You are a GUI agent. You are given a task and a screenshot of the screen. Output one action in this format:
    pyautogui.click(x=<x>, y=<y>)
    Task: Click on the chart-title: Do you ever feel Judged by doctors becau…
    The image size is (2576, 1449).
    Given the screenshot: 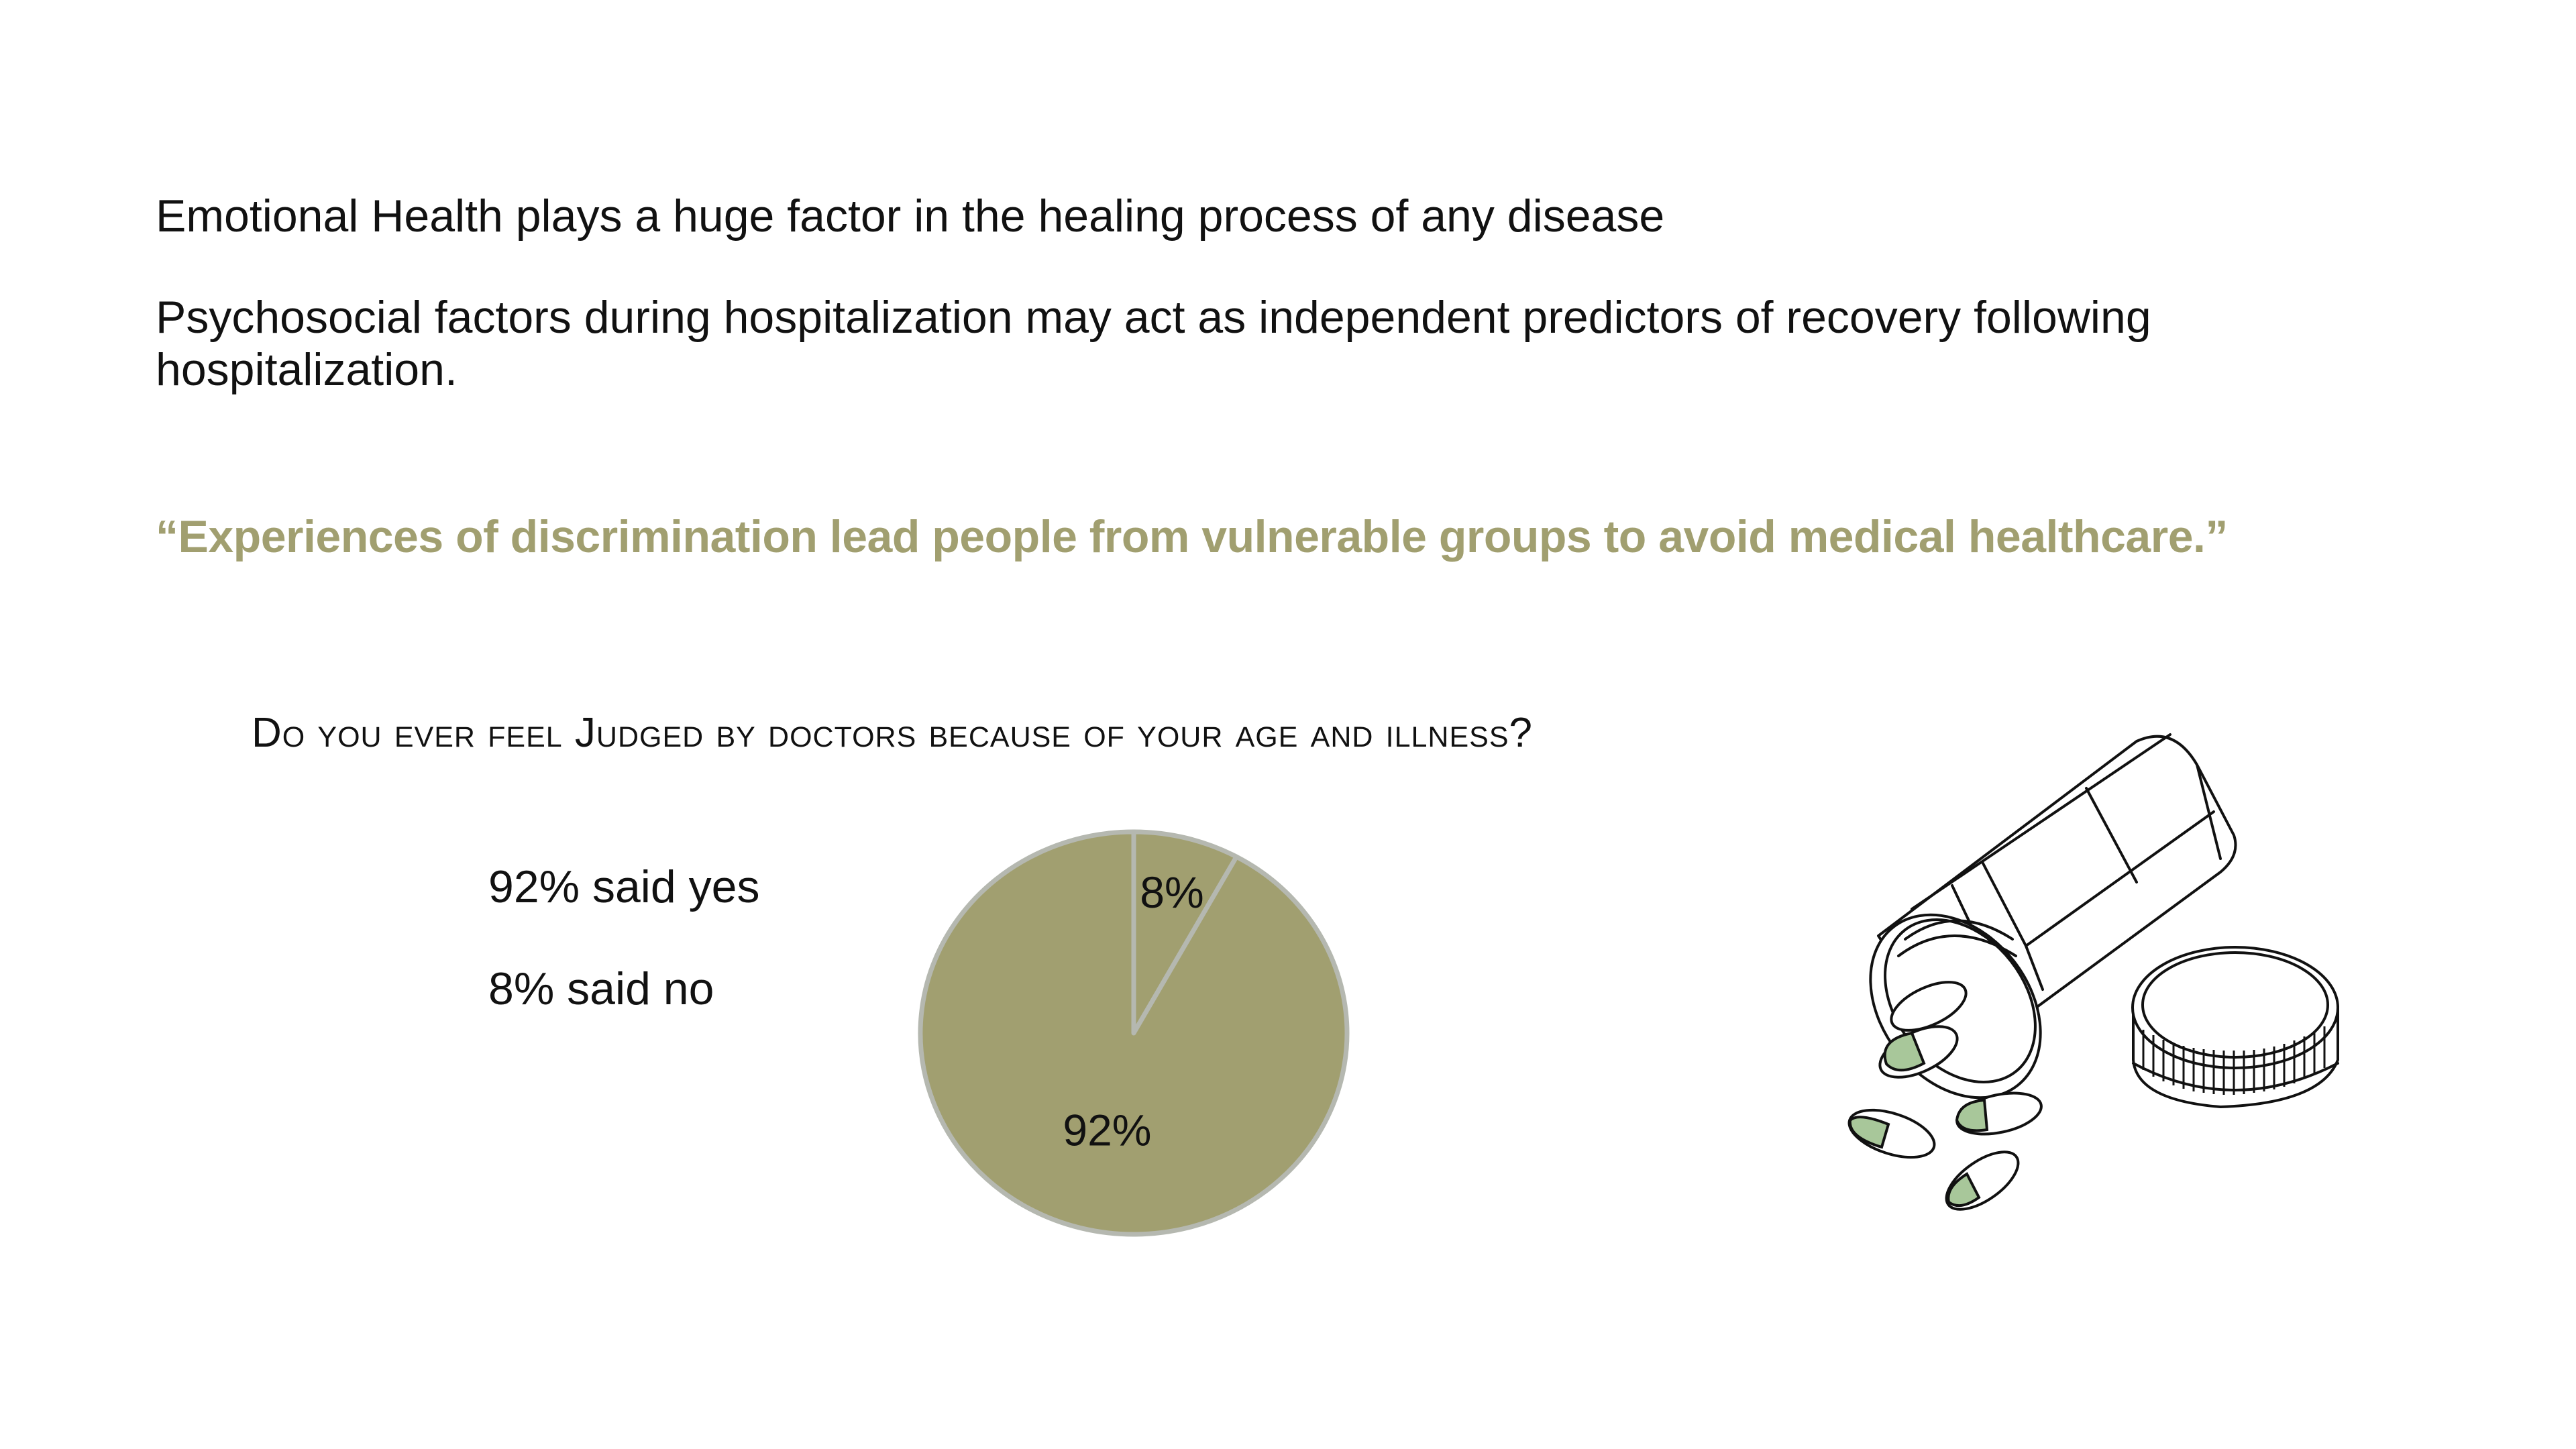 What is the action you would take?
    pyautogui.click(x=892, y=733)
    